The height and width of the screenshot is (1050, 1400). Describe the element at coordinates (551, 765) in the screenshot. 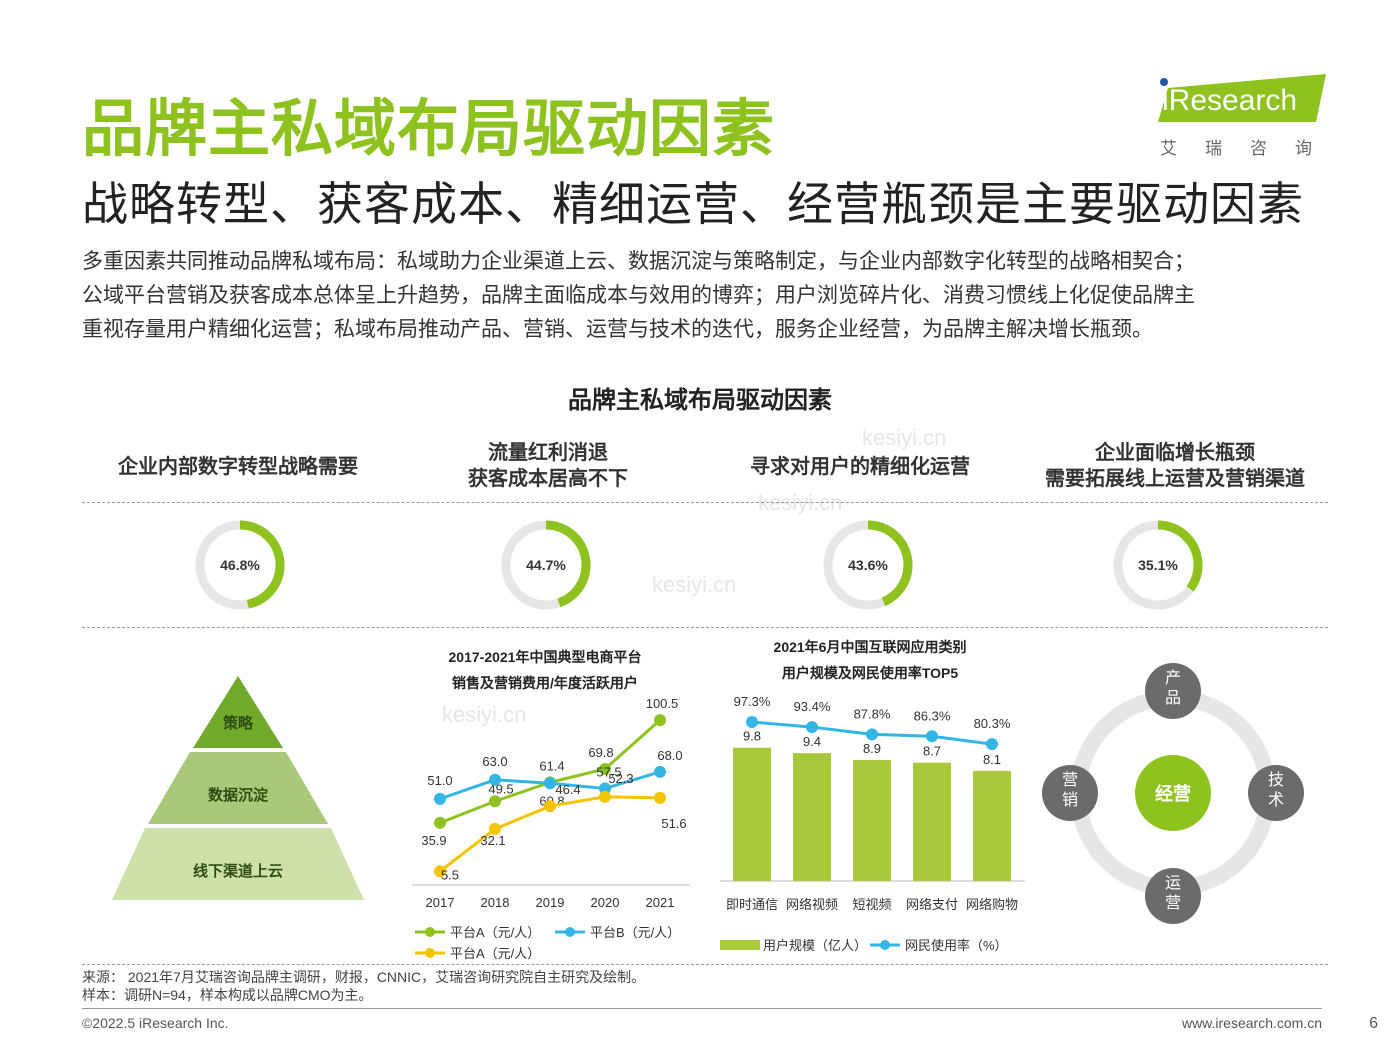

I see `data-label: 61.4` at that location.